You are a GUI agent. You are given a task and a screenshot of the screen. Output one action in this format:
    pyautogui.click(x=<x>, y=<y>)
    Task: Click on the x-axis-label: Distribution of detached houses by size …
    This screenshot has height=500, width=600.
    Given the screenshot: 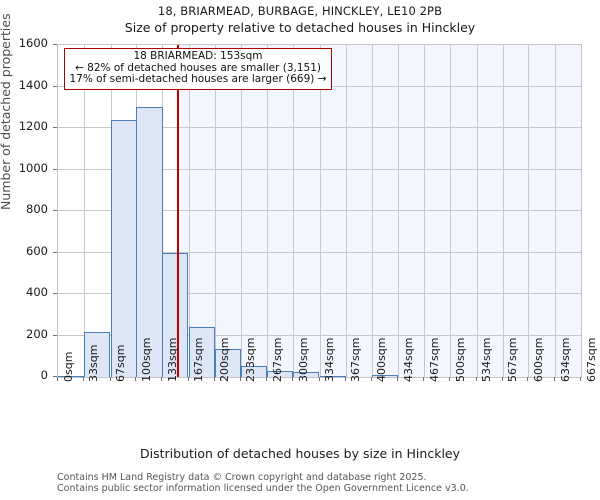 What is the action you would take?
    pyautogui.click(x=300, y=453)
    